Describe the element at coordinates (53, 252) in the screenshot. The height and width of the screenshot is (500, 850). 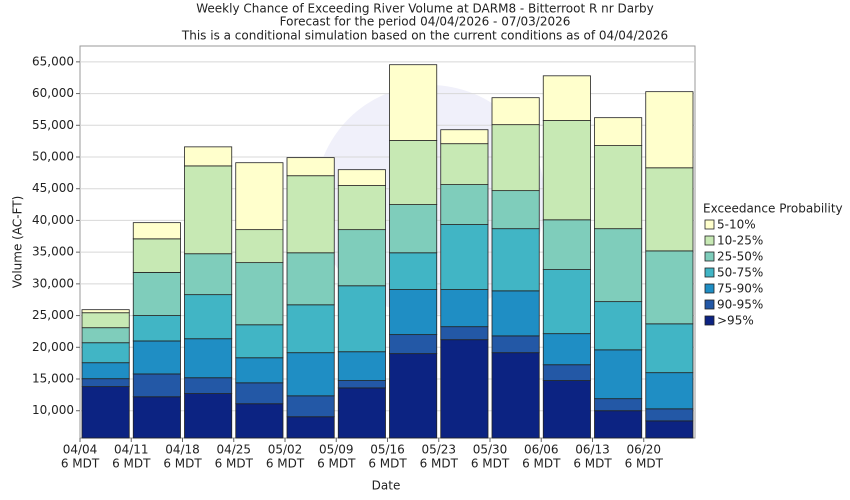
I see `y-tick-label: 35,000` at that location.